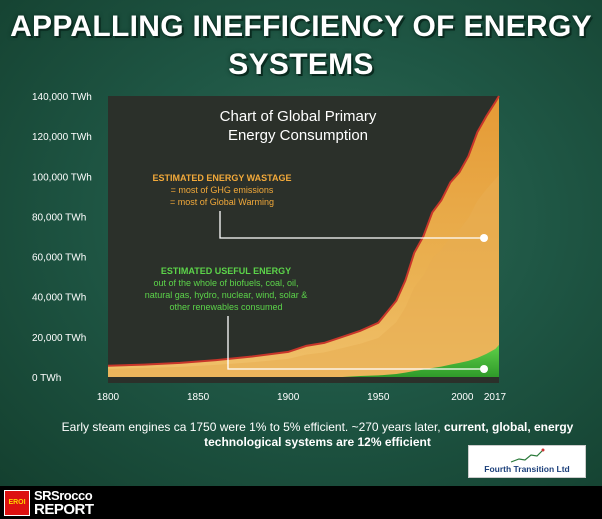 Image resolution: width=602 pixels, height=519 pixels. Describe the element at coordinates (221, 178) in the screenshot. I see `wastage-label-title: ESTIMATED ENERGY WASTAGE` at that location.